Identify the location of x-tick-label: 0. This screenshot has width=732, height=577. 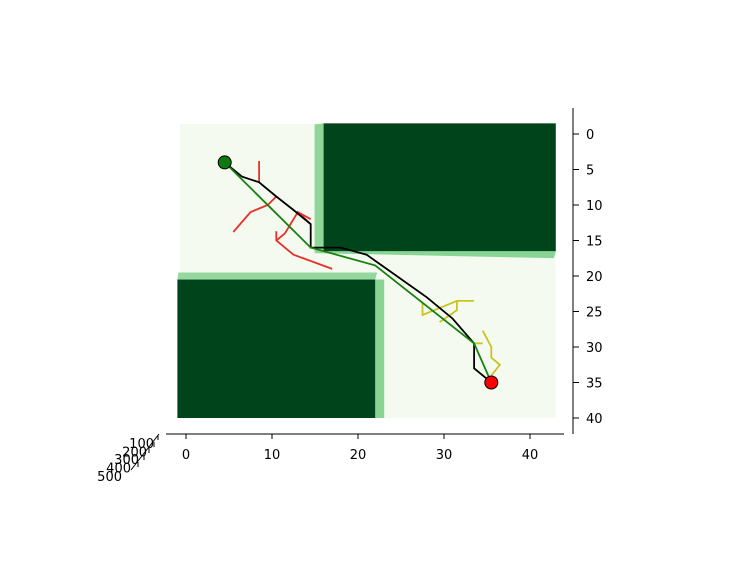
(186, 455).